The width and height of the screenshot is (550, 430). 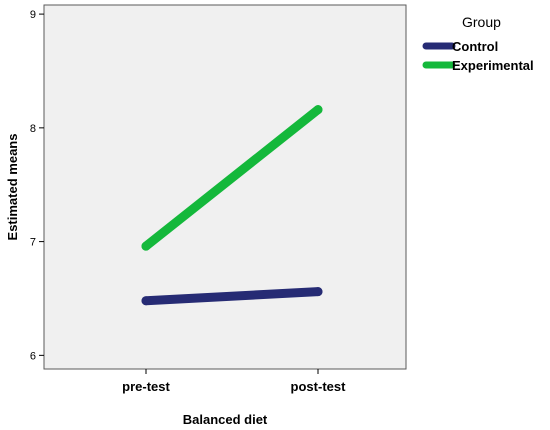 I want to click on legend-title: Group, so click(x=481, y=22).